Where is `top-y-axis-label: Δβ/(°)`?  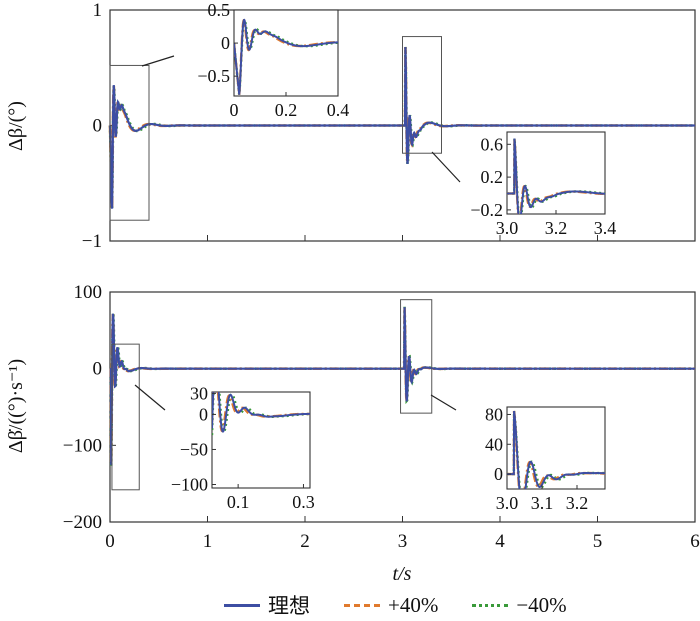 top-y-axis-label: Δβ/(°) is located at coordinates (16, 126).